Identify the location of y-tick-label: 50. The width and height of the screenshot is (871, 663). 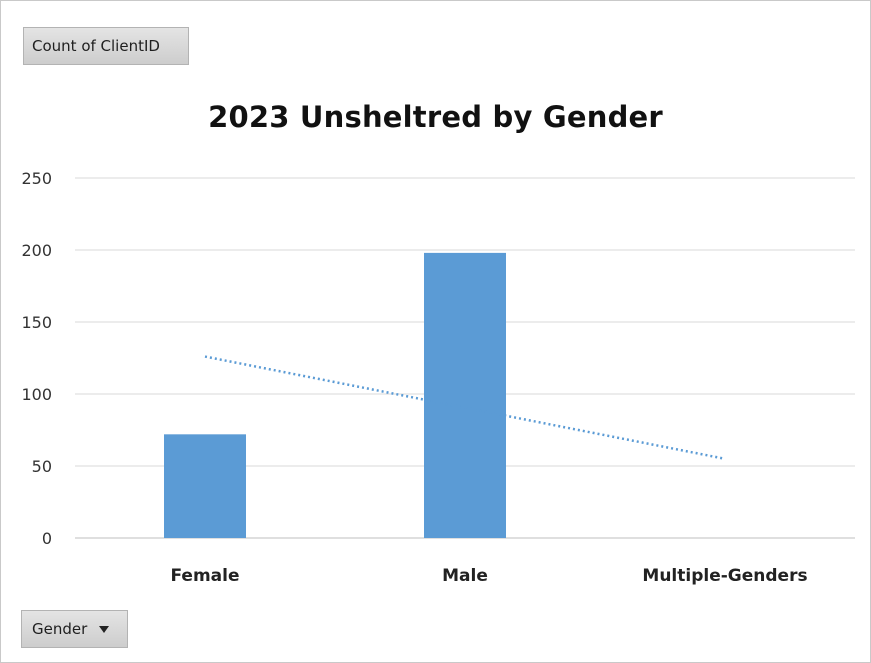
(42, 466).